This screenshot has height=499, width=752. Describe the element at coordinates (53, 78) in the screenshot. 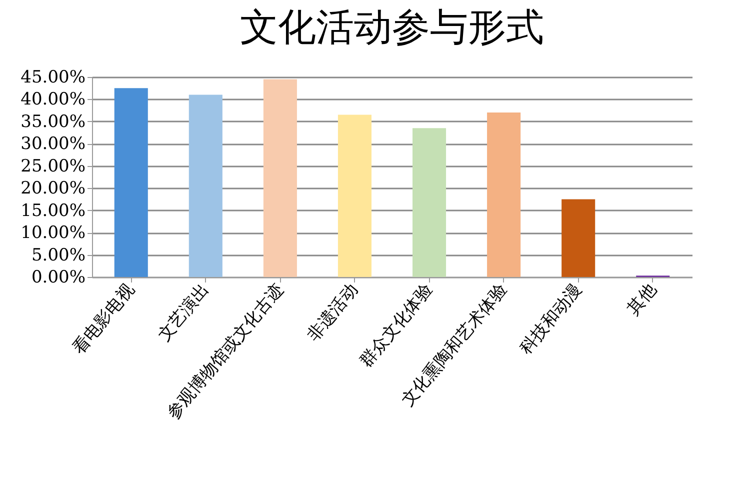

I see `y-tick-label: 45.00%` at that location.